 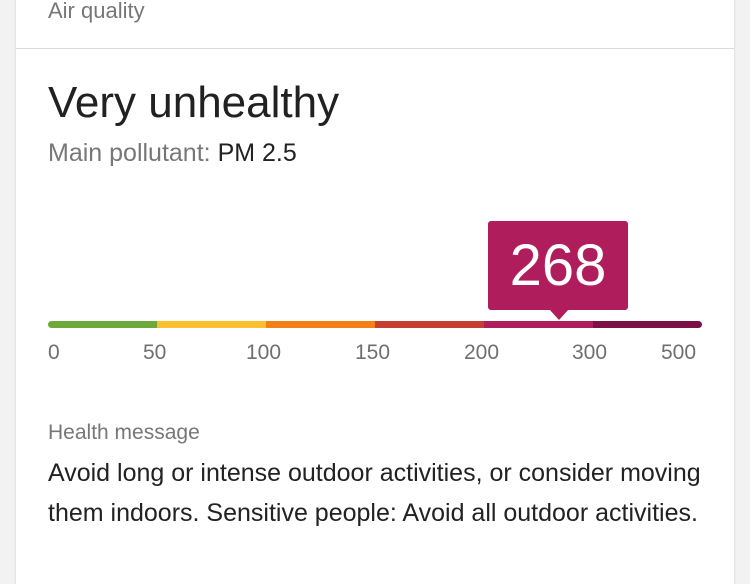 What do you see at coordinates (129, 153) in the screenshot?
I see `main-pollutant-label: Main pollutant:` at bounding box center [129, 153].